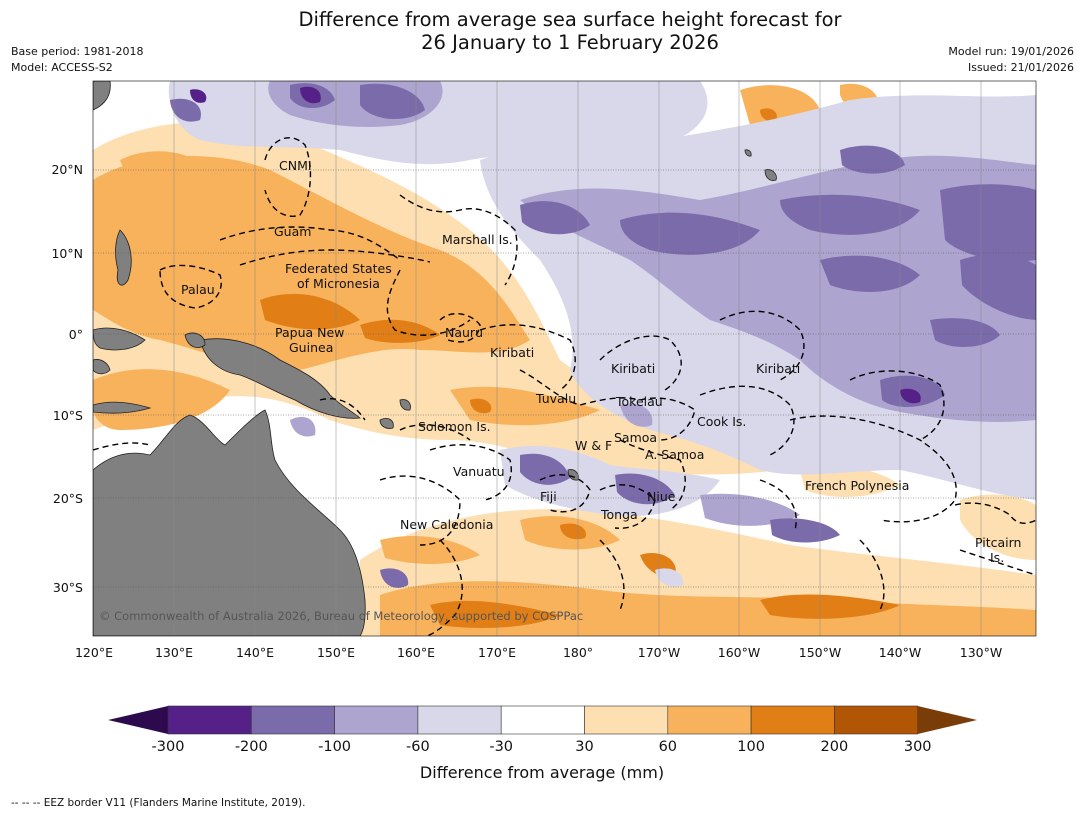  I want to click on colorbar-tick: 60, so click(668, 747).